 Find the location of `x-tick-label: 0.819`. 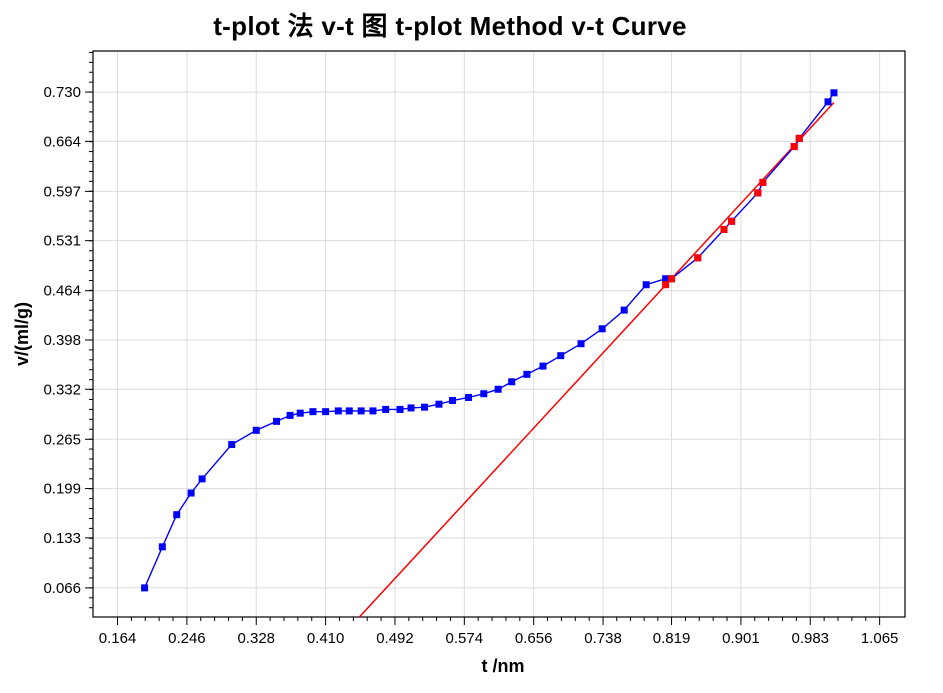

x-tick-label: 0.819 is located at coordinates (672, 638).